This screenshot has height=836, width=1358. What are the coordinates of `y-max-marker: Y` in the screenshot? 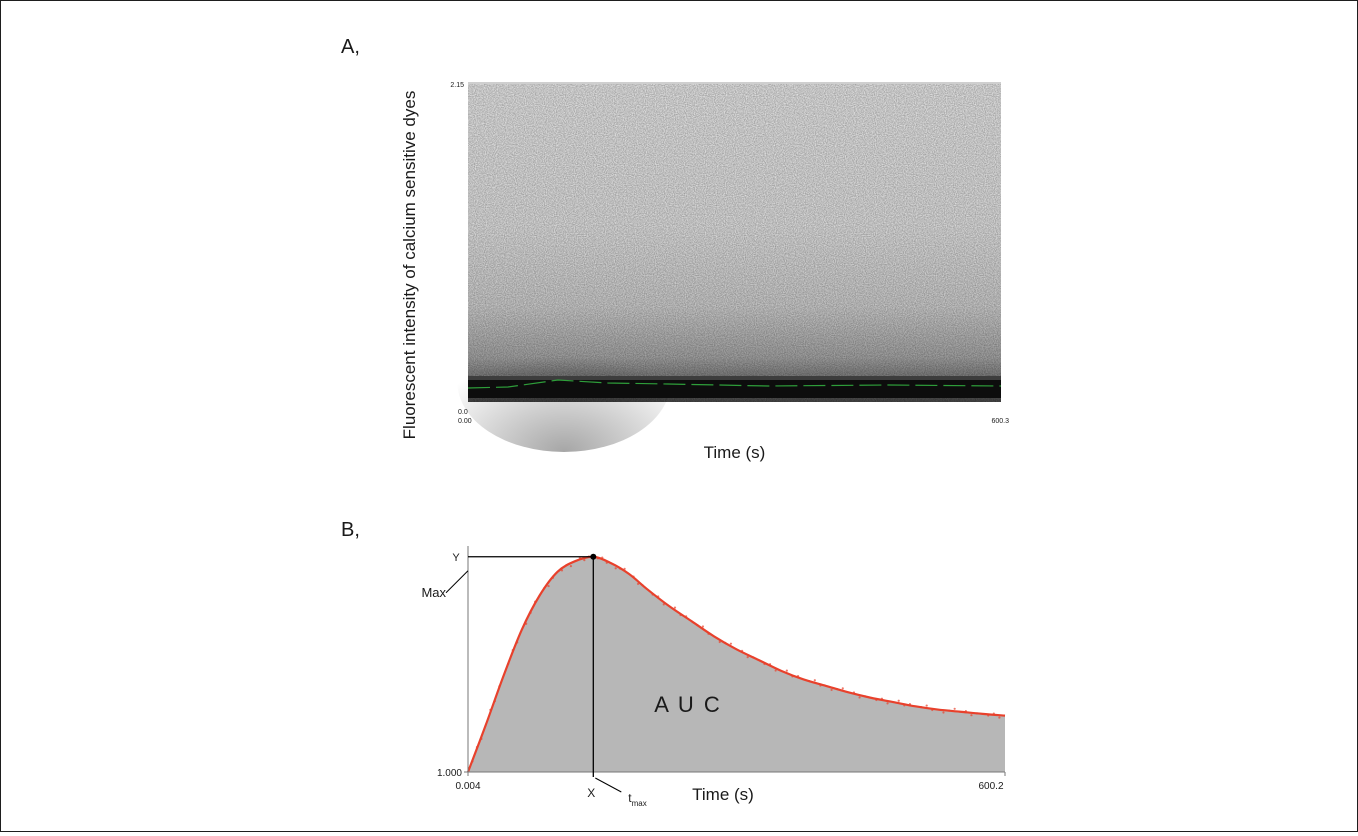 It's located at (456, 558).